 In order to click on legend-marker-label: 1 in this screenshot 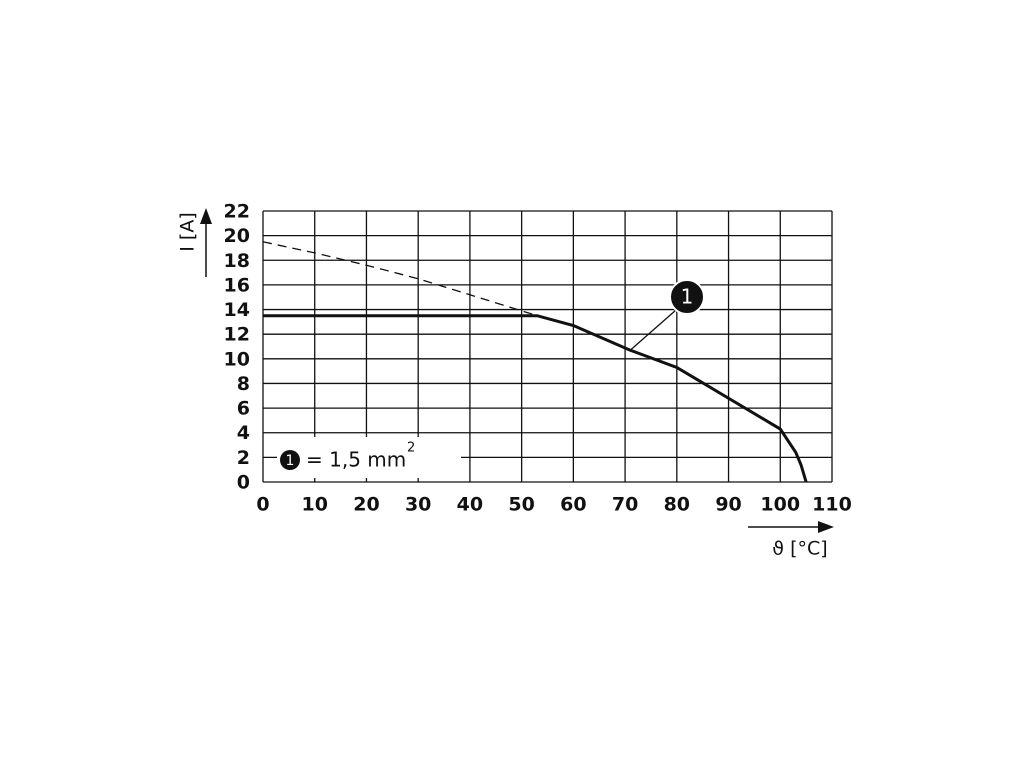, I will do `click(290, 461)`.